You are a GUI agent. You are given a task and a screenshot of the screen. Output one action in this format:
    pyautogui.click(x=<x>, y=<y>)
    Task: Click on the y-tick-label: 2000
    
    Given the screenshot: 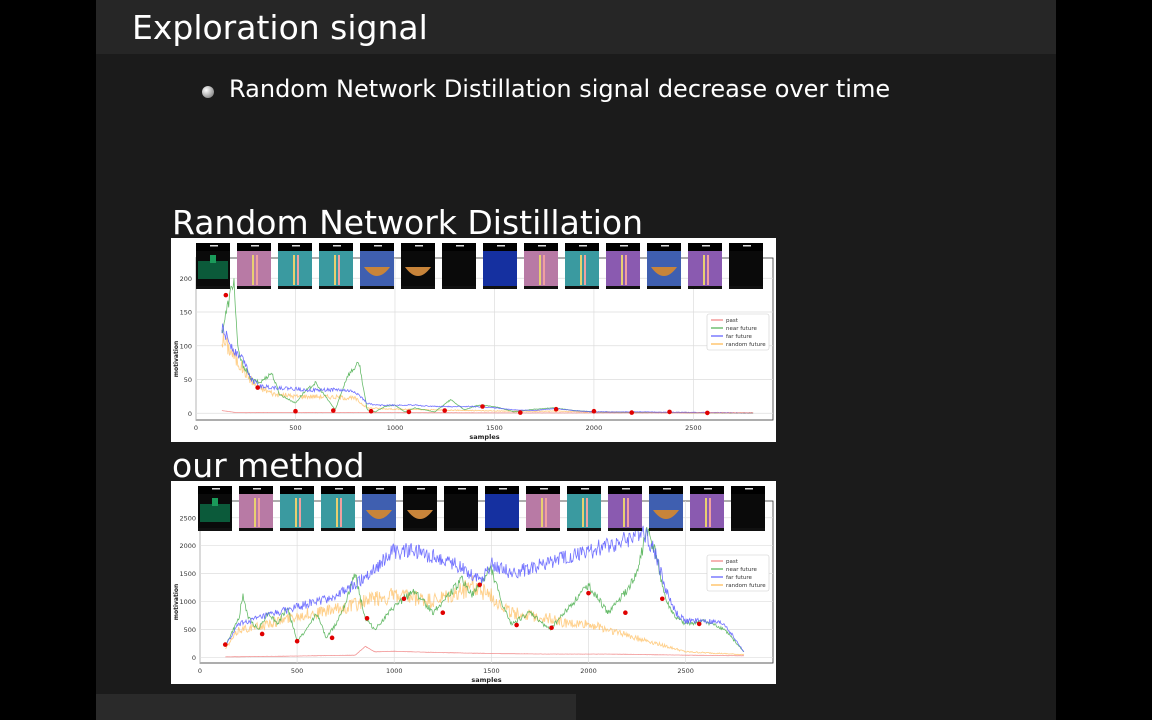 What is the action you would take?
    pyautogui.click(x=187, y=546)
    